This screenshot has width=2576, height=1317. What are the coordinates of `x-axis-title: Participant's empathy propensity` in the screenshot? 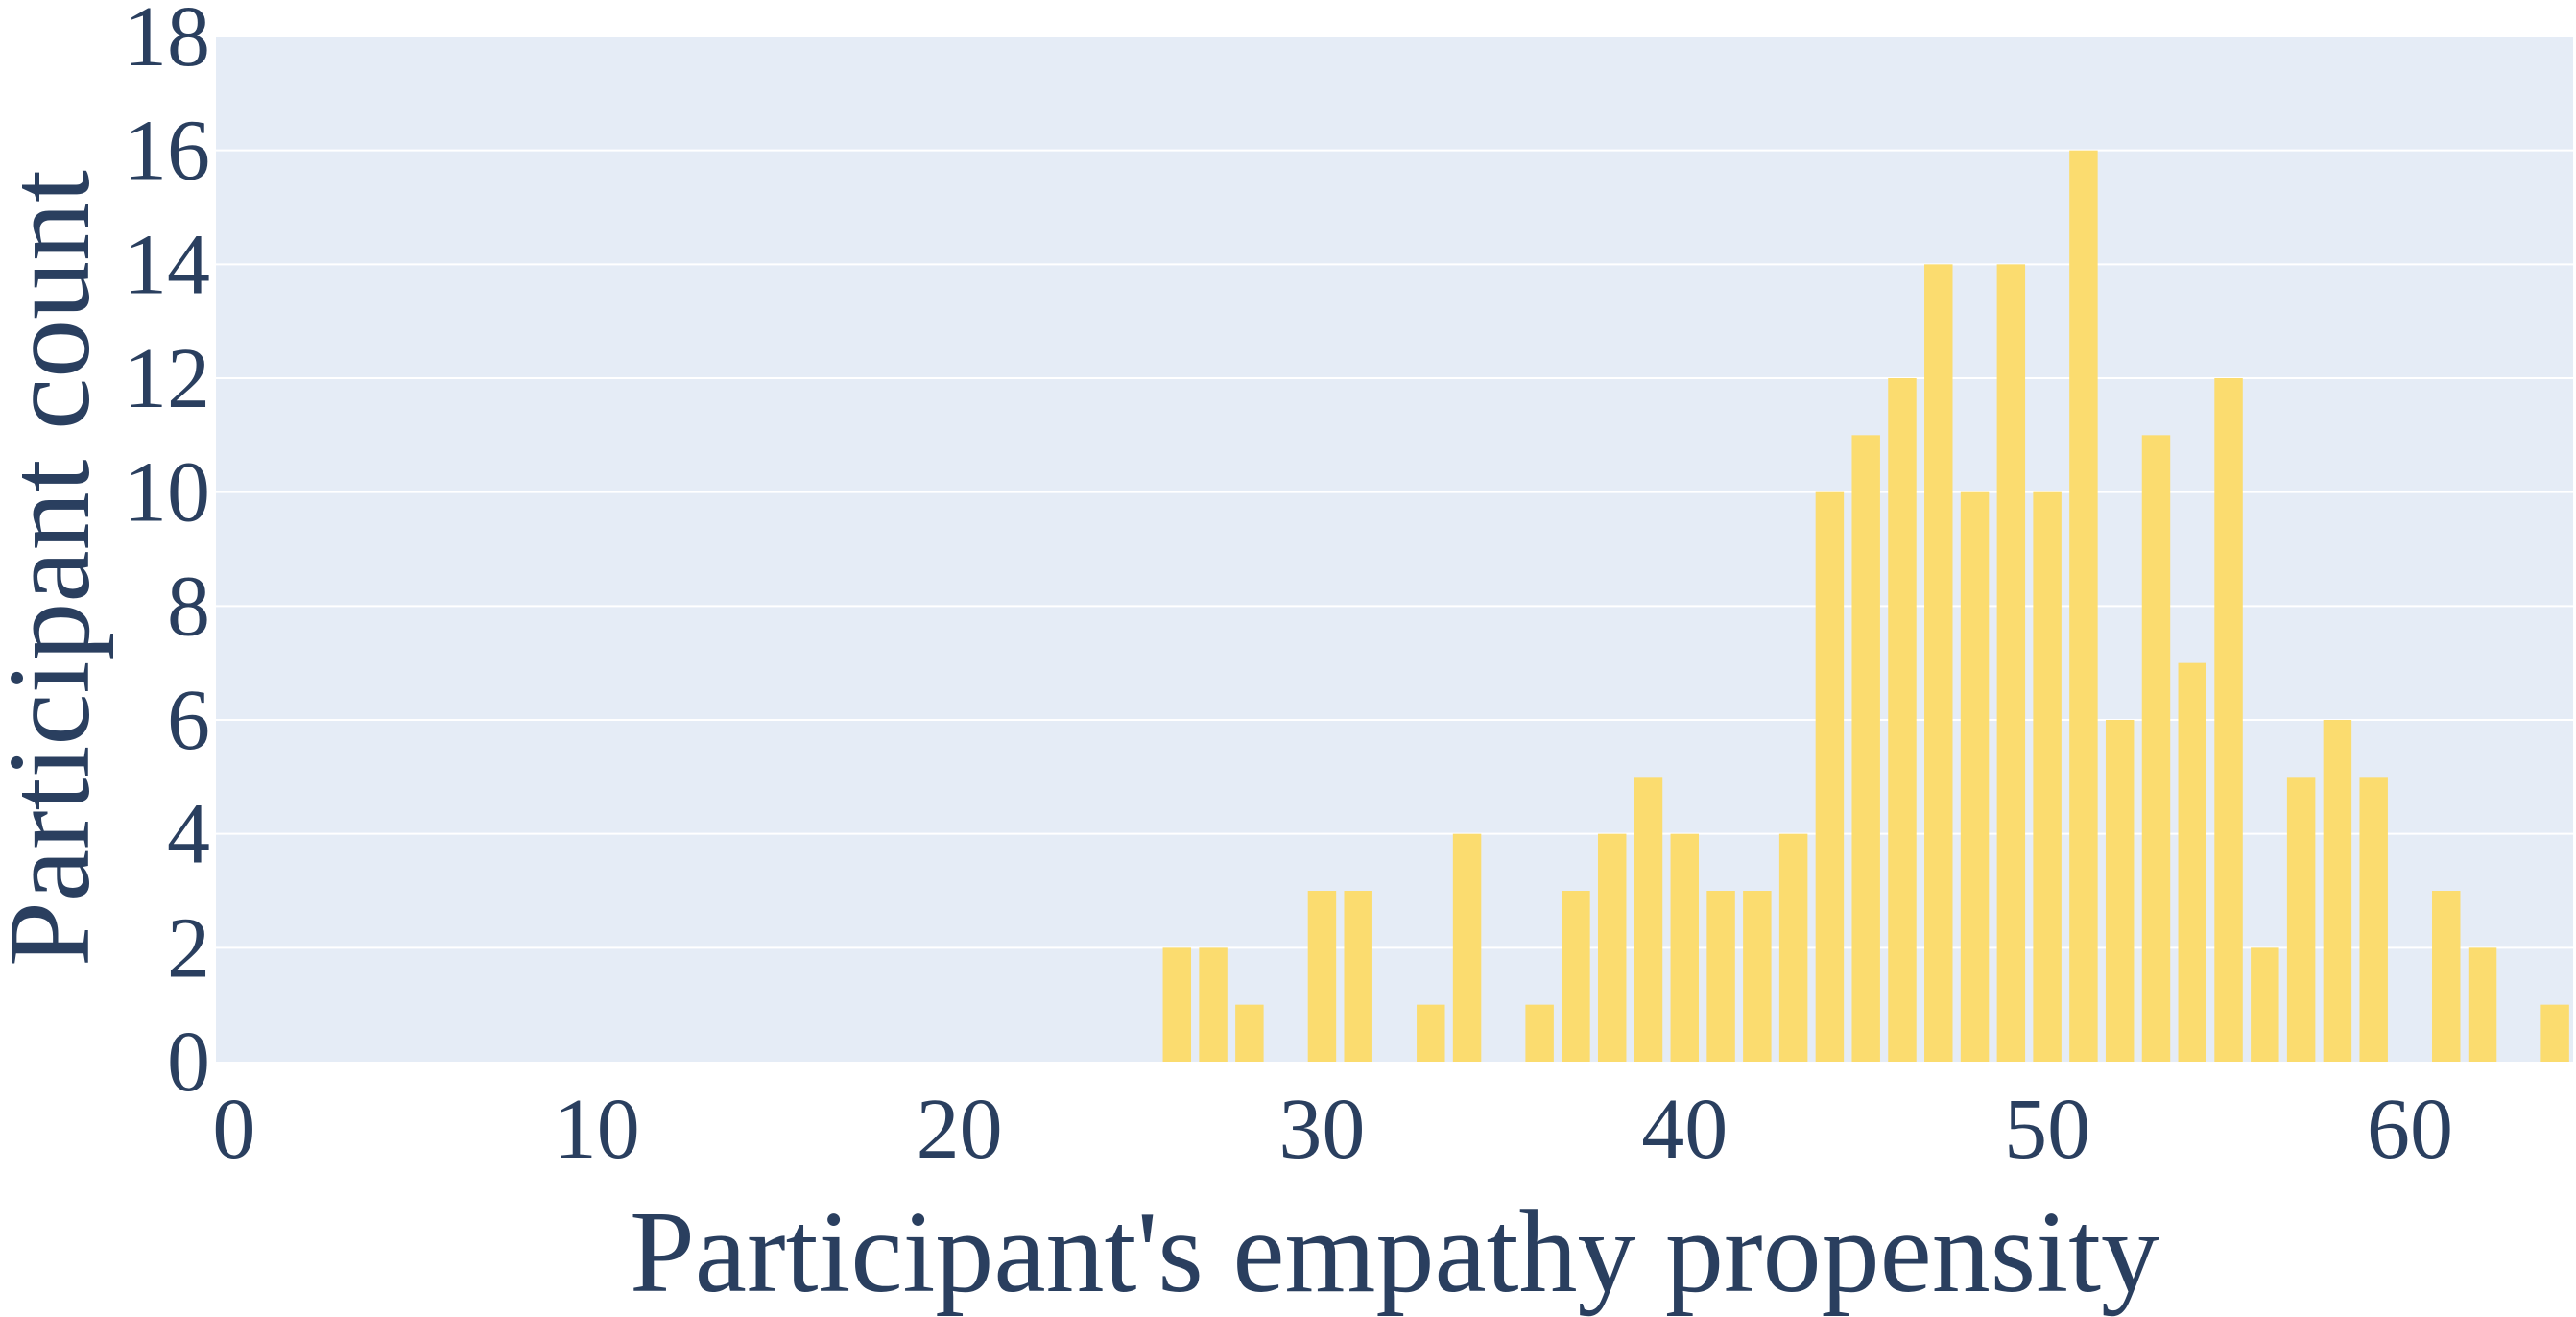 It's located at (1394, 1252).